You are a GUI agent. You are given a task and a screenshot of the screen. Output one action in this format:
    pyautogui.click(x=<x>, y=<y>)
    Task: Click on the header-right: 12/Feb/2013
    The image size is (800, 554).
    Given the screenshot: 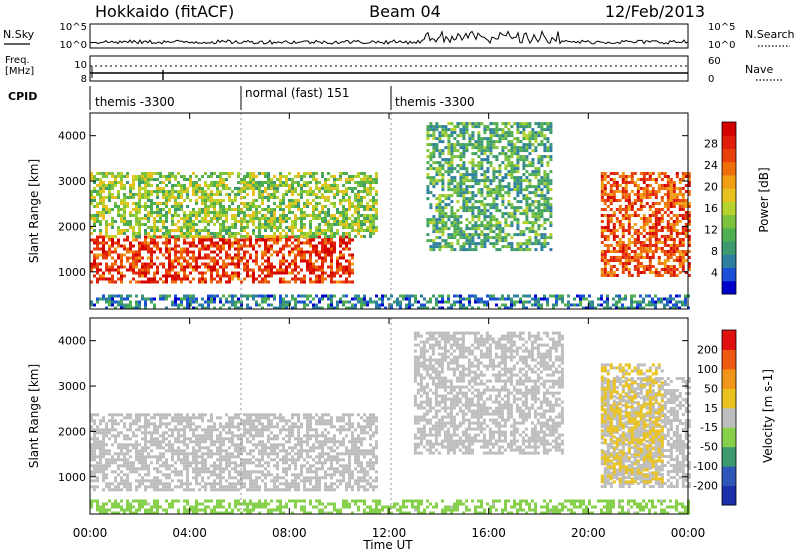 What is the action you would take?
    pyautogui.click(x=655, y=11)
    